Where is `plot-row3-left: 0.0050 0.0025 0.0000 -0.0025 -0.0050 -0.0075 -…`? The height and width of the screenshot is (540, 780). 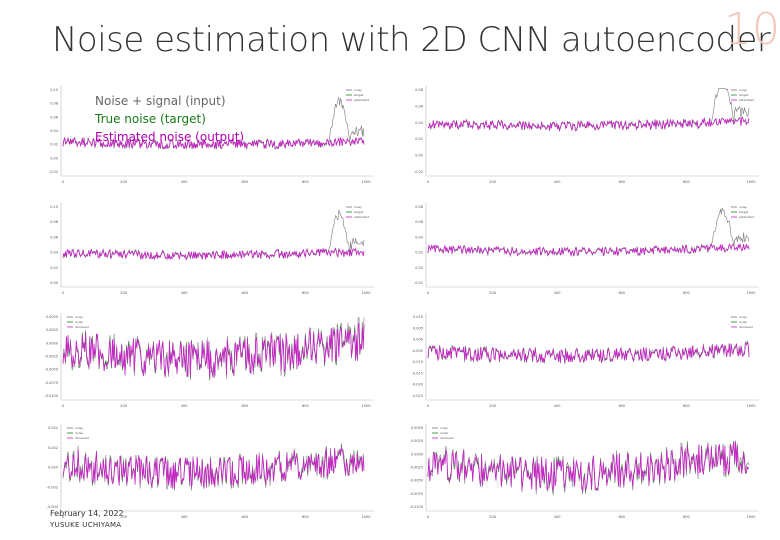
plot-row3-left: 0.0050 0.0025 0.0000 -0.0025 -0.0050 -0.0075 -… is located at coordinates (207, 359).